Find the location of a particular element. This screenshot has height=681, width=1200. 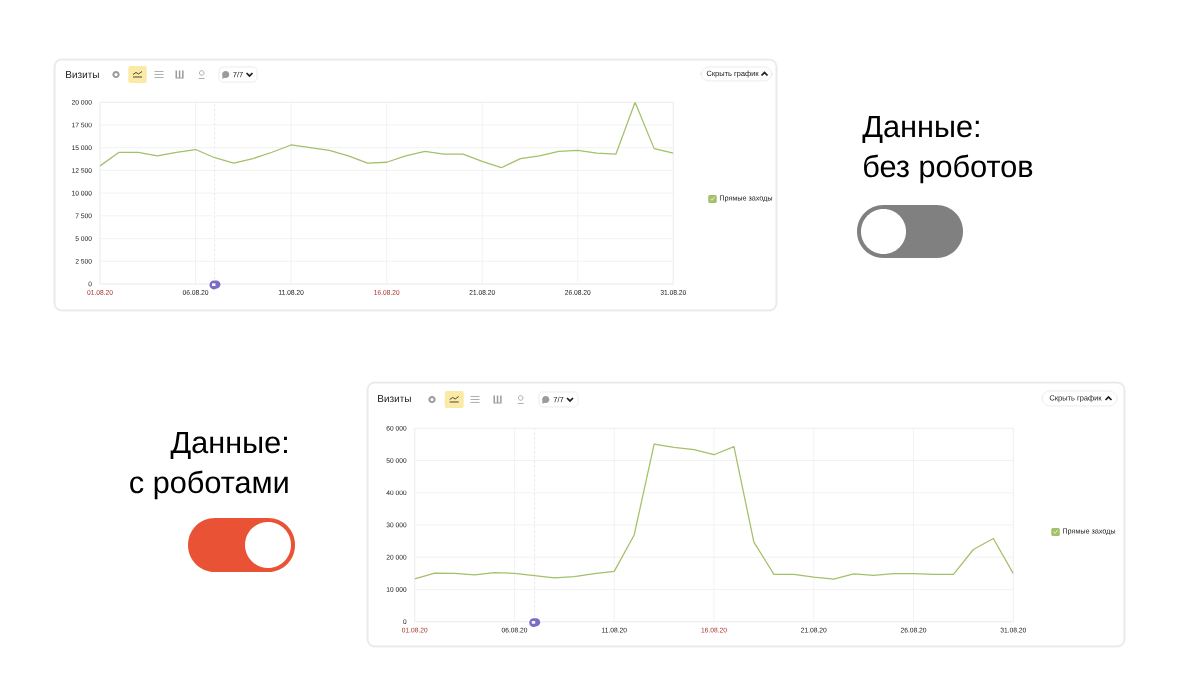

line-series is located at coordinates (714, 511).